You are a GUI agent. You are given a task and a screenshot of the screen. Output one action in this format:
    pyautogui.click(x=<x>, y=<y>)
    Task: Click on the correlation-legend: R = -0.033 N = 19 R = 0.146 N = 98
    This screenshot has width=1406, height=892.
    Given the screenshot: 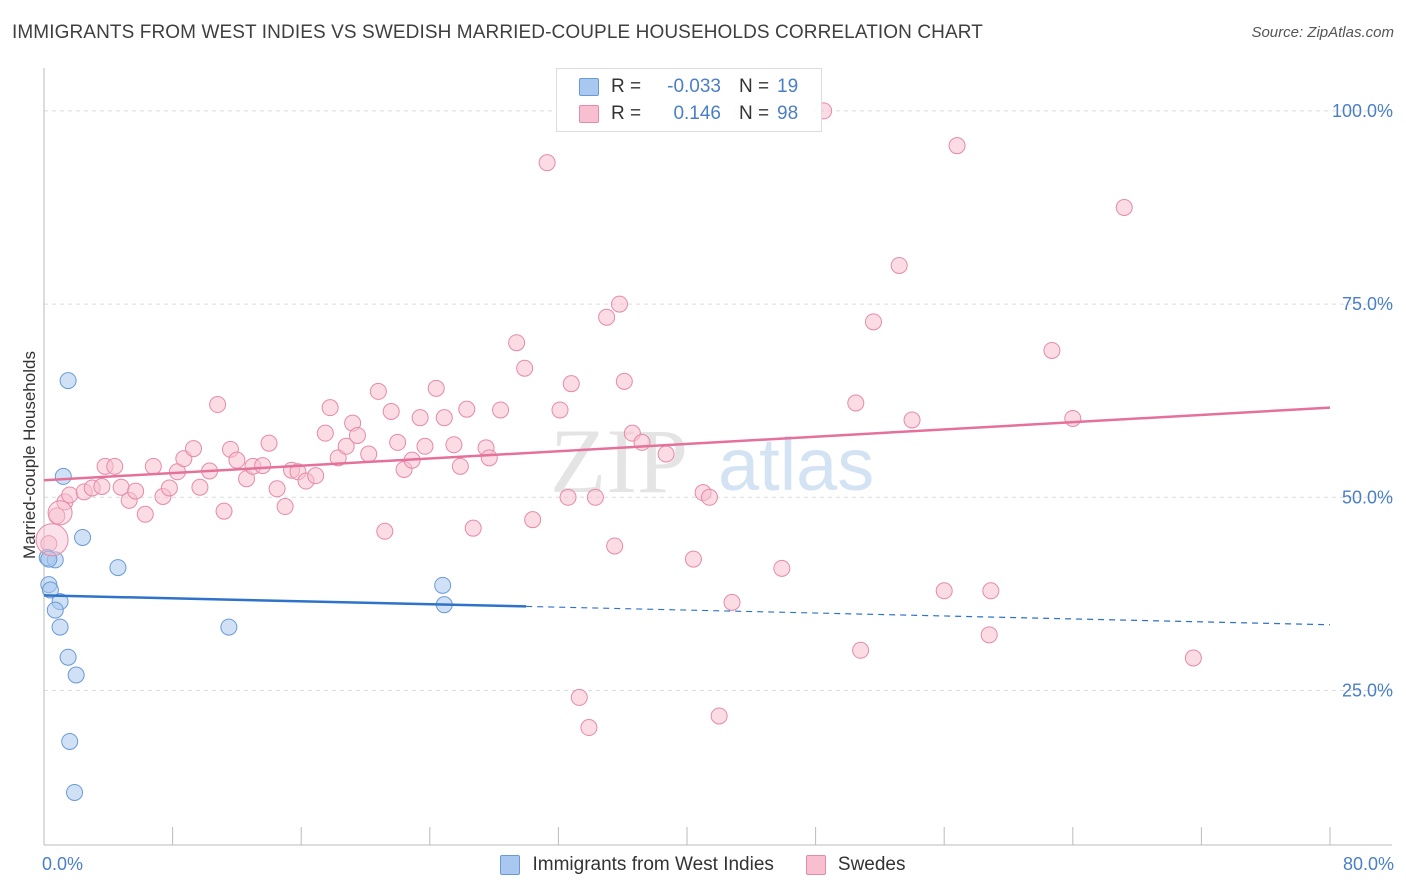 What is the action you would take?
    pyautogui.click(x=689, y=100)
    